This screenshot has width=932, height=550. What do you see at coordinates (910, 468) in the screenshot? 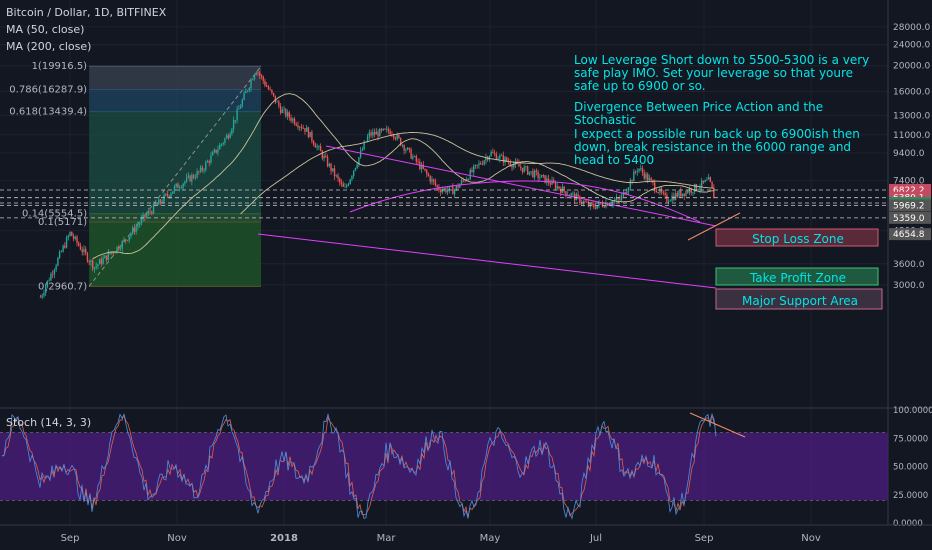
I see `stoch-tick: 50.0000` at bounding box center [910, 468].